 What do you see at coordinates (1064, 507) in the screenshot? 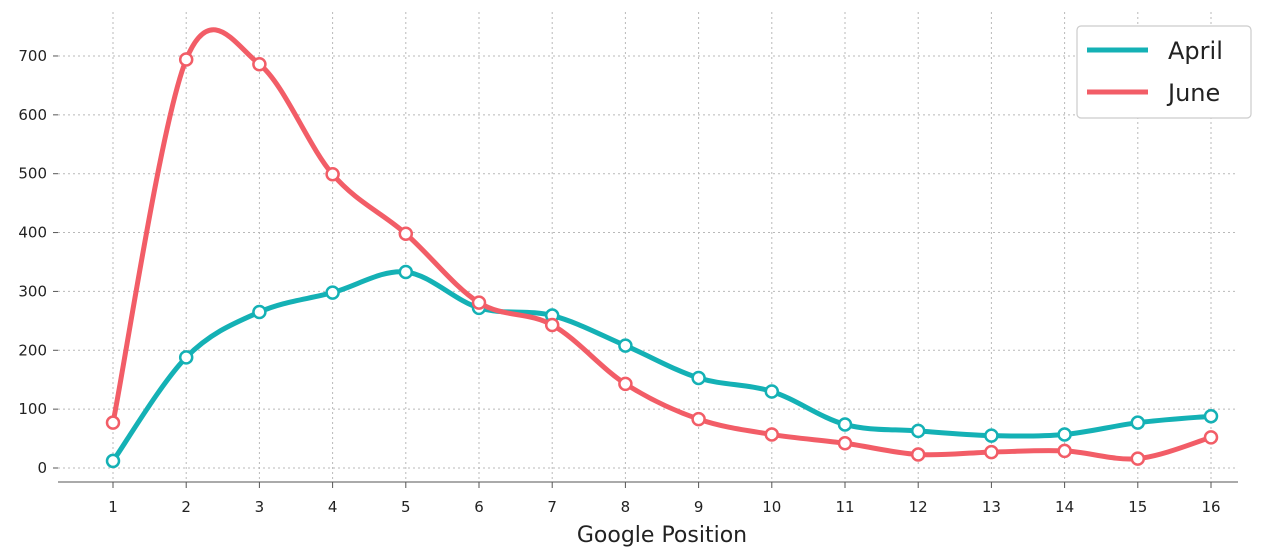
I see `x-tick-label: 14` at bounding box center [1064, 507].